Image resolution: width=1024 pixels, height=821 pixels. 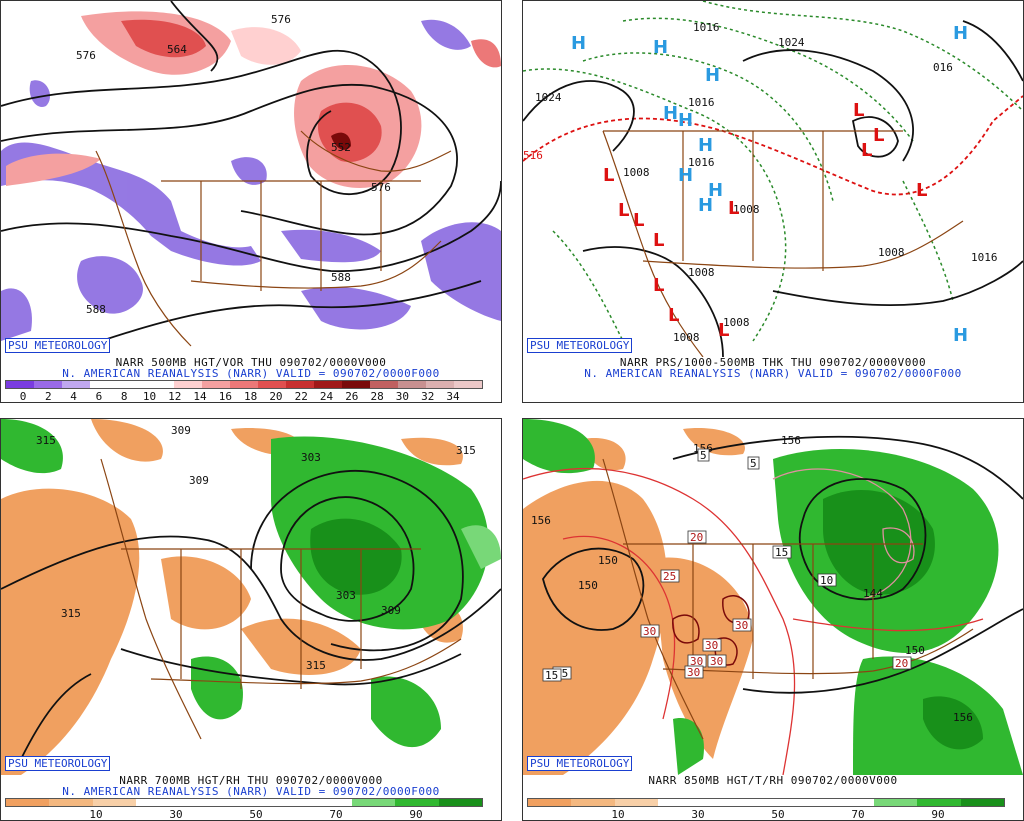 I want to click on colorbar-tick-label: 4, so click(x=73, y=396).